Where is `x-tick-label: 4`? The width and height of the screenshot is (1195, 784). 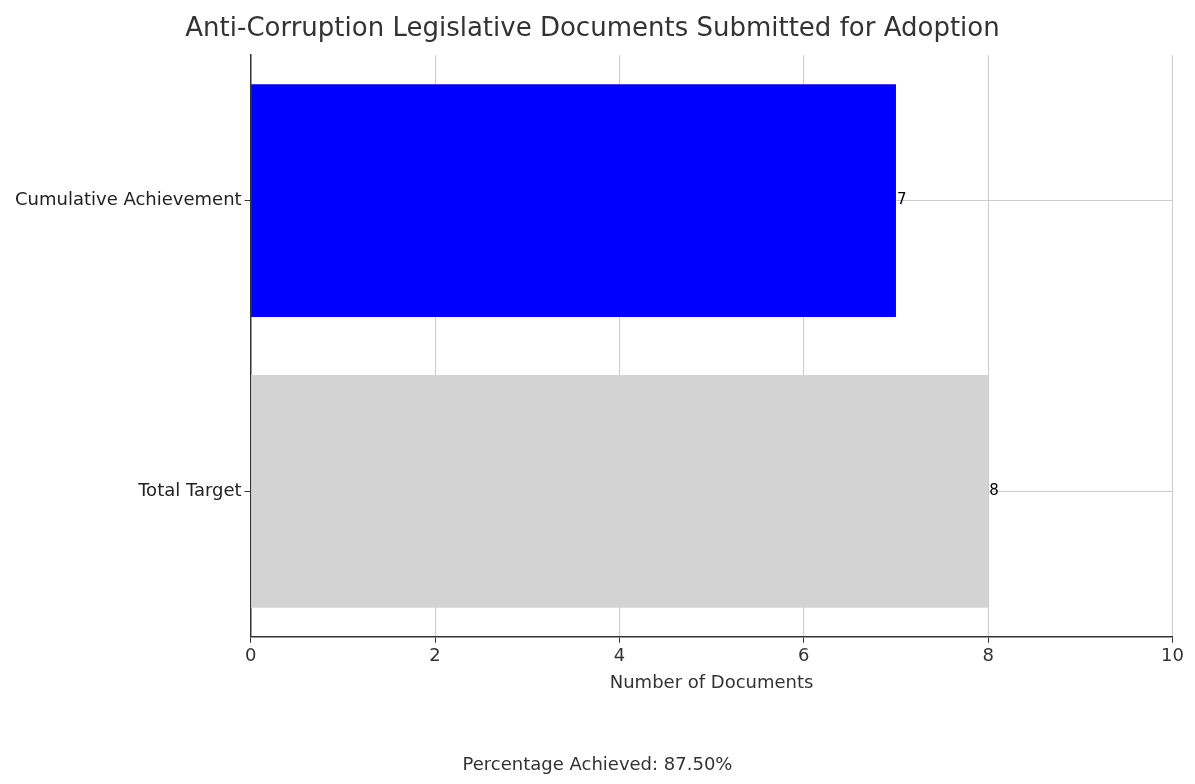
x-tick-label: 4 is located at coordinates (619, 655).